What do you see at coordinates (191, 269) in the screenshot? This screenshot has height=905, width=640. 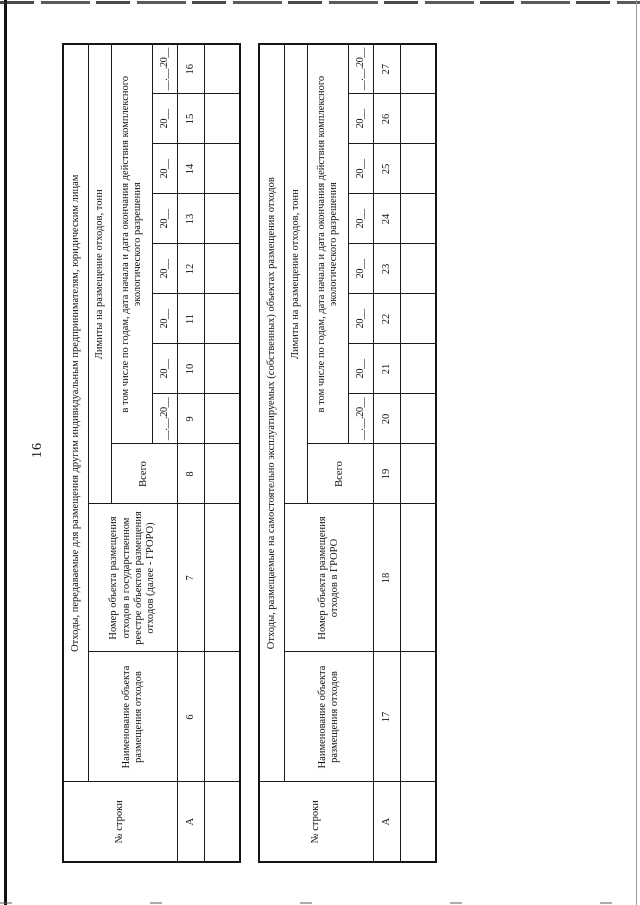 I see `column-number-cell: 12` at bounding box center [191, 269].